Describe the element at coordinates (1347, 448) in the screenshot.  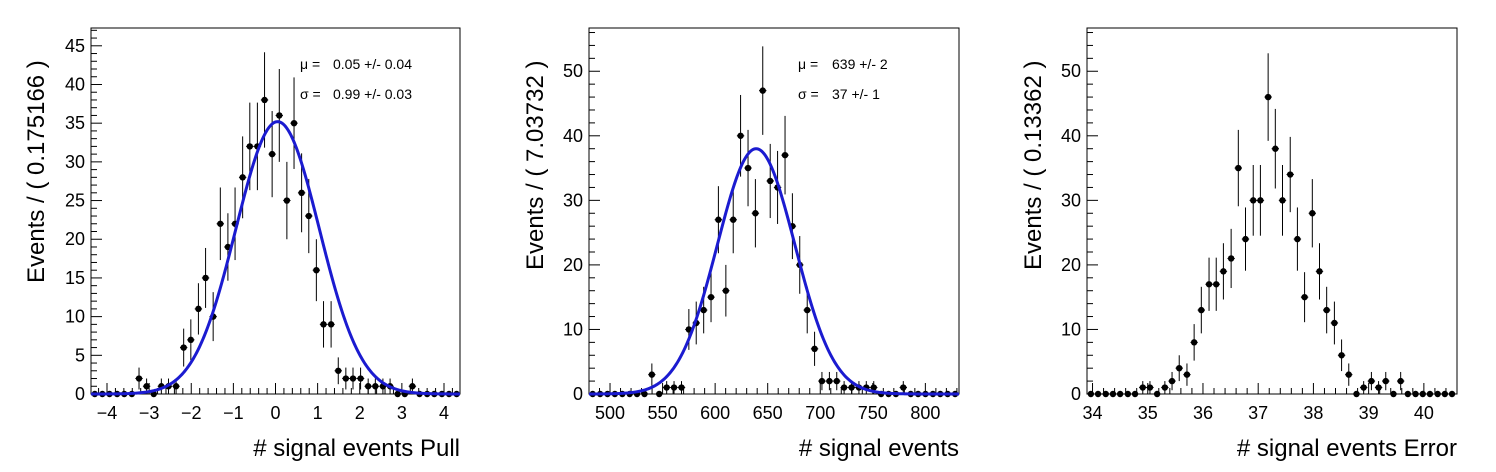
I see `x-axis-label: # signal events Error` at that location.